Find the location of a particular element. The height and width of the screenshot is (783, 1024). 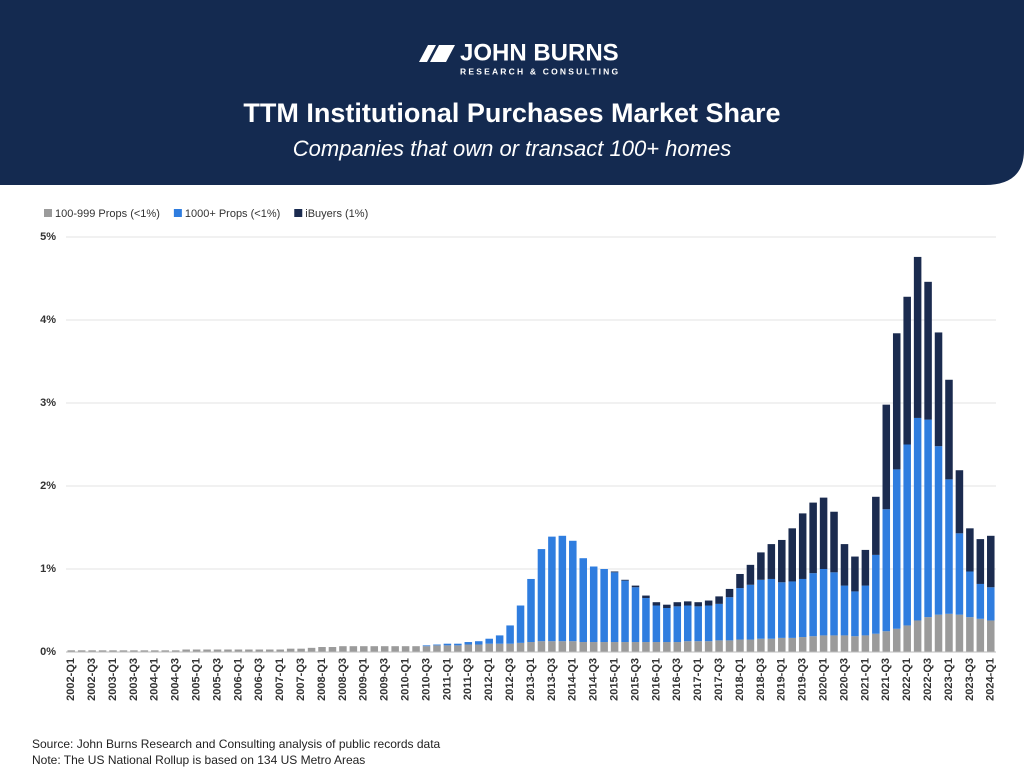

x-tick-label: 2023-Q1 is located at coordinates (949, 679).